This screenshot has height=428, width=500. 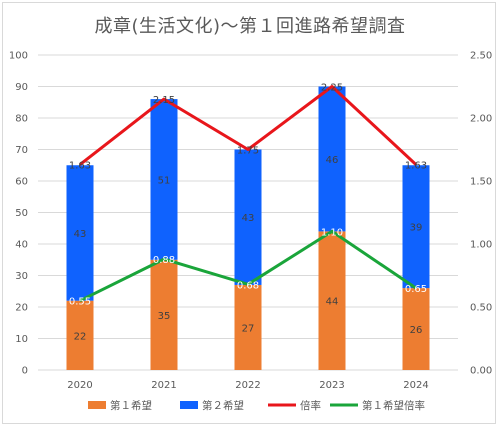 I want to click on legend-label: 第１希望, so click(x=131, y=405).